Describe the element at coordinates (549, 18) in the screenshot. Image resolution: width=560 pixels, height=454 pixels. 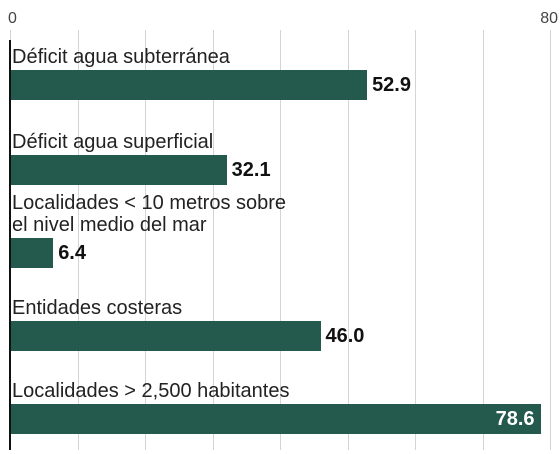
I see `x-tick-label: 80` at that location.